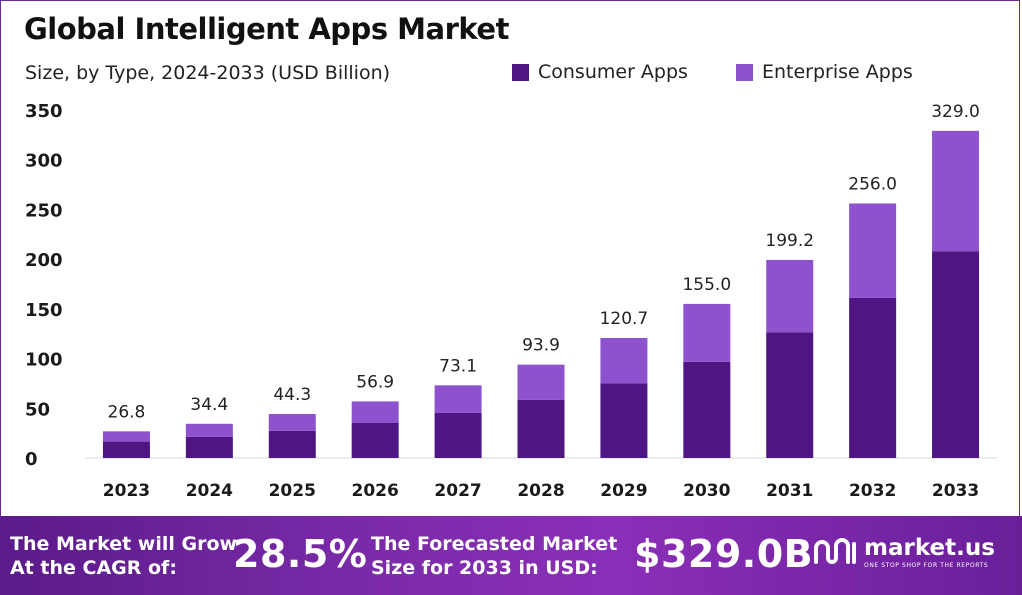 The height and width of the screenshot is (595, 1022). What do you see at coordinates (724, 554) in the screenshot?
I see `forecast-value: $329.0B` at bounding box center [724, 554].